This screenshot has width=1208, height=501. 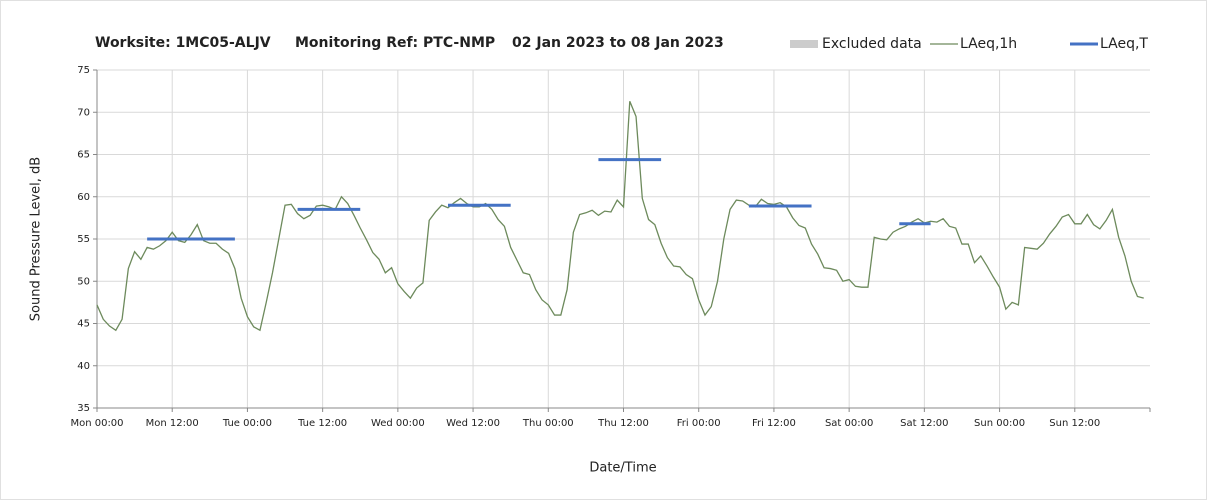 What do you see at coordinates (623, 423) in the screenshot?
I see `x-tick-label: Thu 12:00` at bounding box center [623, 423].